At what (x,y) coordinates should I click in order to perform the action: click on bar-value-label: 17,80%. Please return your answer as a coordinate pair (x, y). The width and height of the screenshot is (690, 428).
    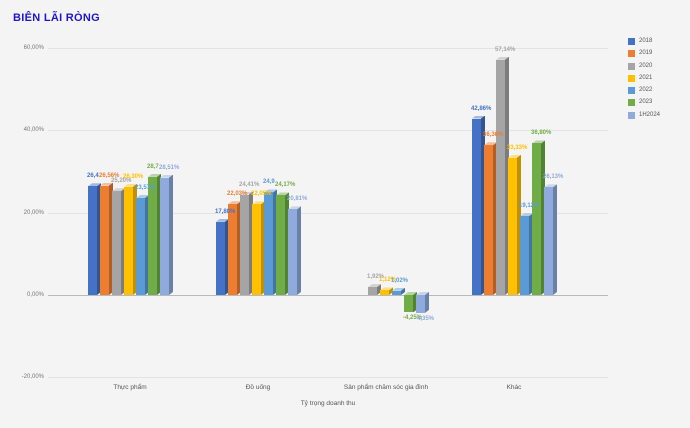
    Looking at the image, I should click on (225, 211).